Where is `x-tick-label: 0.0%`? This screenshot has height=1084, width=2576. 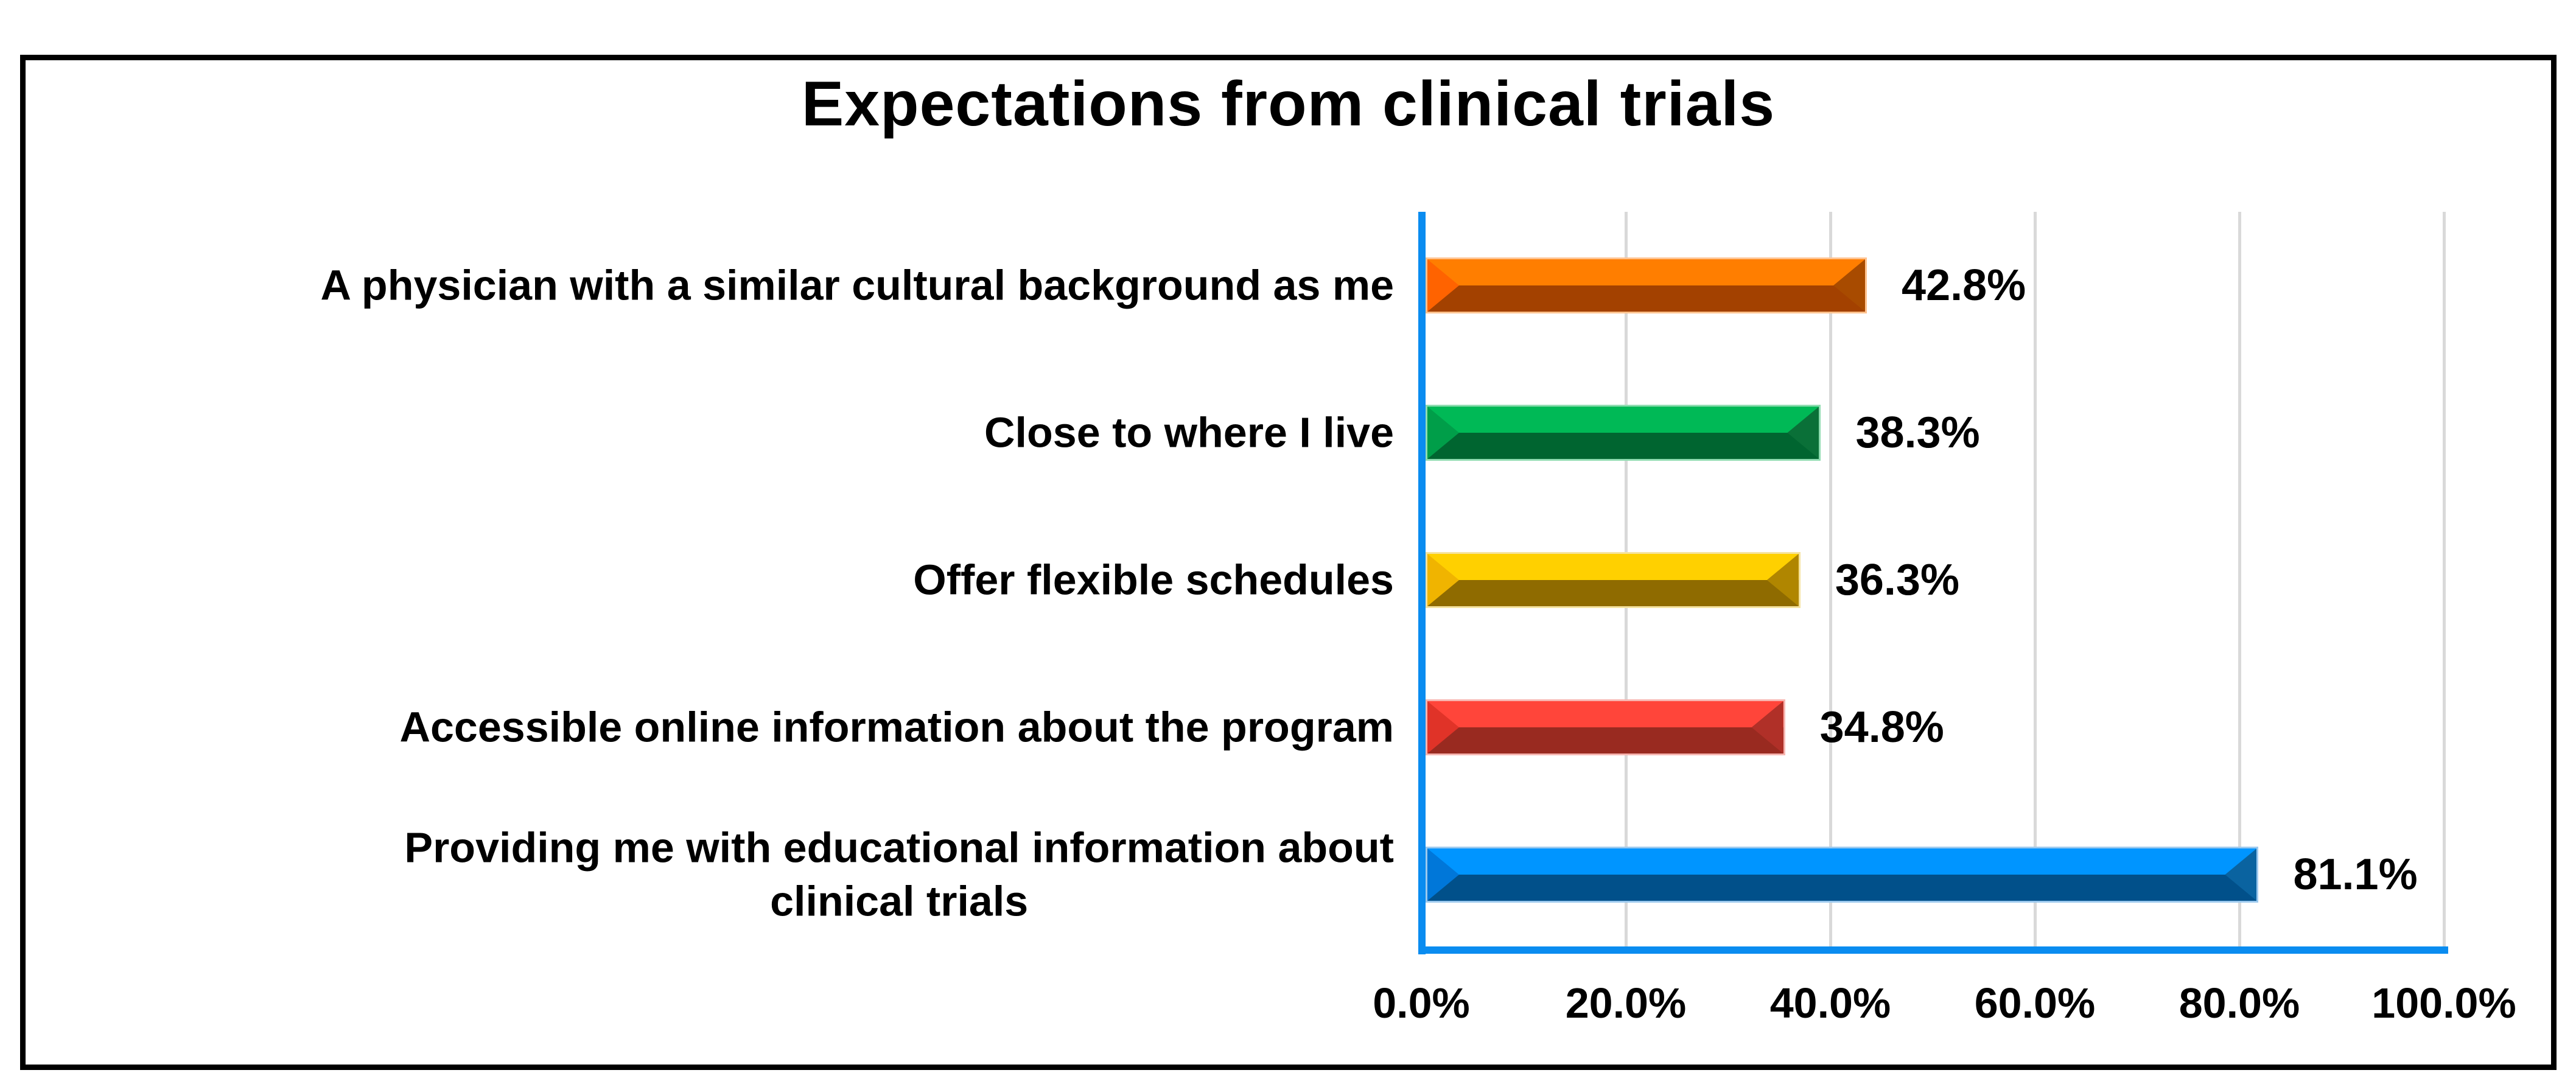 x-tick-label: 0.0% is located at coordinates (1421, 1003).